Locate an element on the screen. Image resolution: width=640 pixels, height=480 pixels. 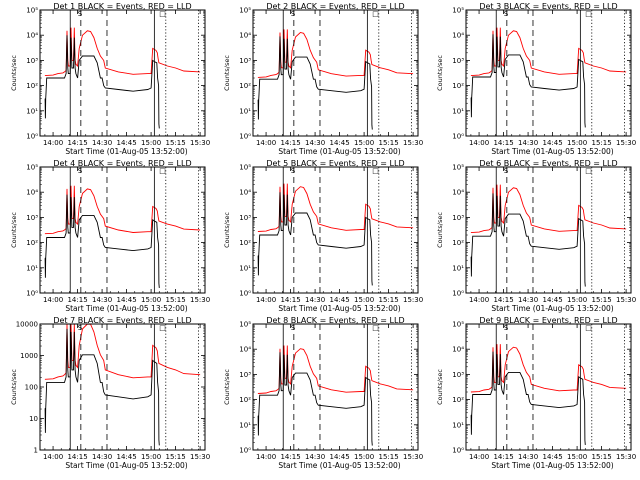
panel-title: Det 1 BLACK = Events, RED = LLD is located at coordinates (122, 6).